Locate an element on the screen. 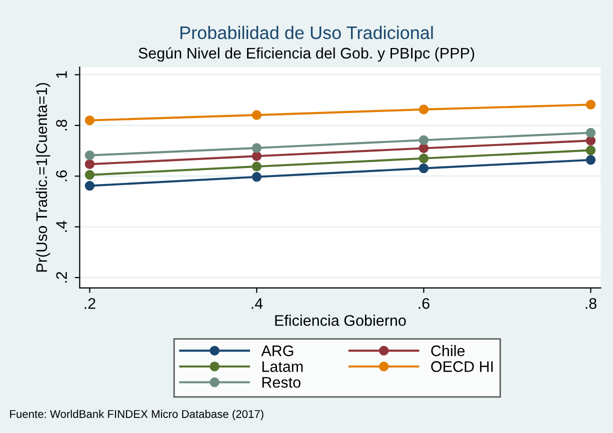 This screenshot has height=433, width=613. source-note: Fuente: WorldBank FINDEX Micro Database (2017) is located at coordinates (137, 415).